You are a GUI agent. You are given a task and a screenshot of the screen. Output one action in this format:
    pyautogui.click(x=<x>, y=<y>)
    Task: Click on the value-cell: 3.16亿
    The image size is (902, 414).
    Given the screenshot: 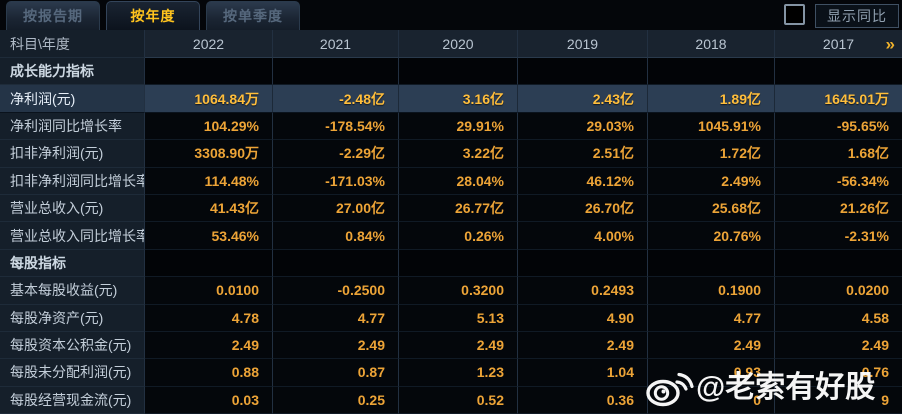 What is the action you would take?
    pyautogui.click(x=458, y=99)
    